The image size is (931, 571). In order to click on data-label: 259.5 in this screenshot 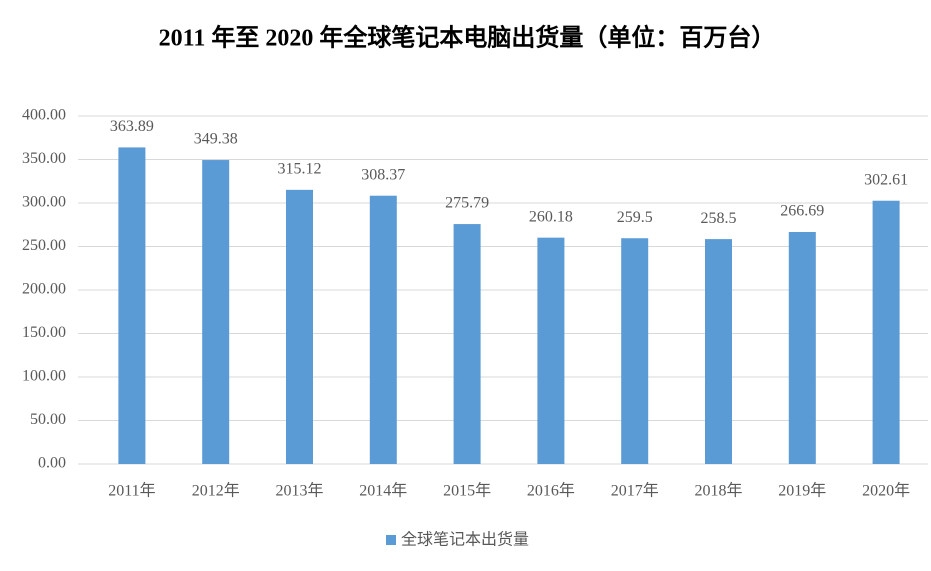, I will do `click(635, 217)`.